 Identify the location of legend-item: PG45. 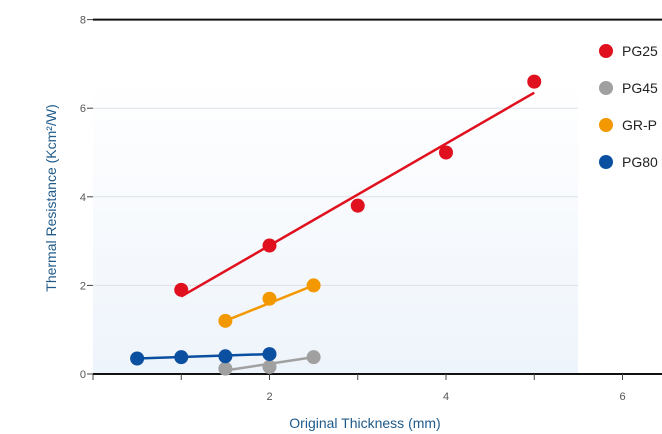
(628, 88).